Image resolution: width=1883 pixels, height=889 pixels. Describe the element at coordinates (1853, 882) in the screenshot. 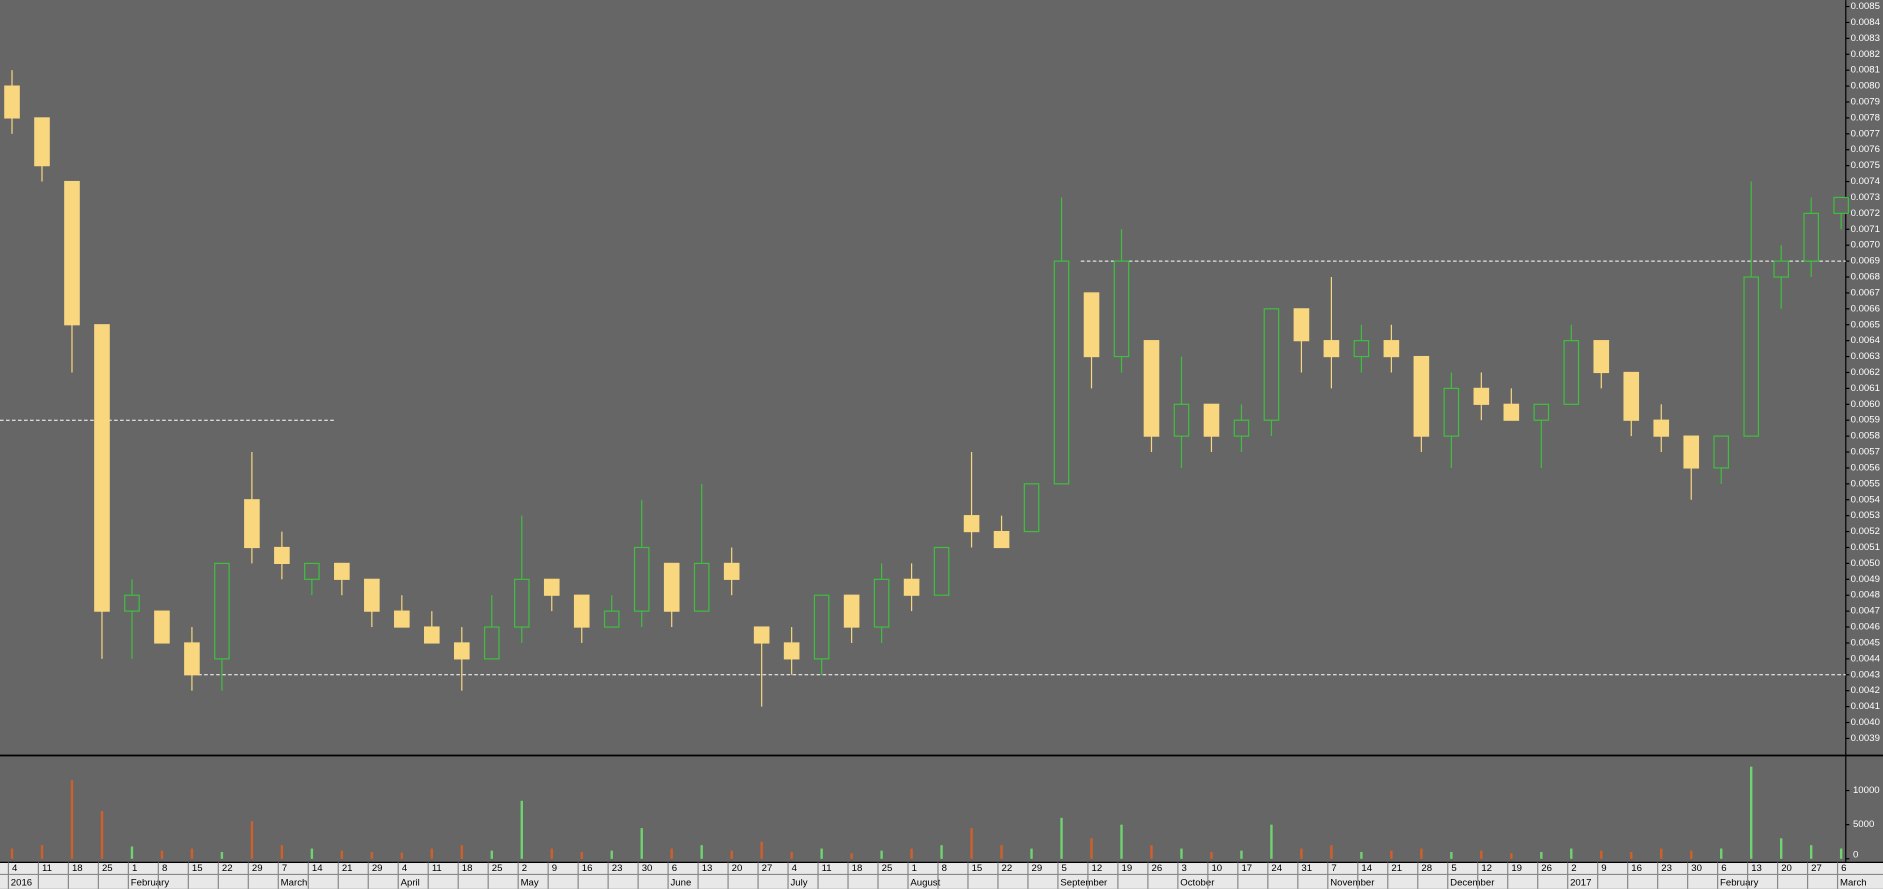

I see `month-label: March` at that location.